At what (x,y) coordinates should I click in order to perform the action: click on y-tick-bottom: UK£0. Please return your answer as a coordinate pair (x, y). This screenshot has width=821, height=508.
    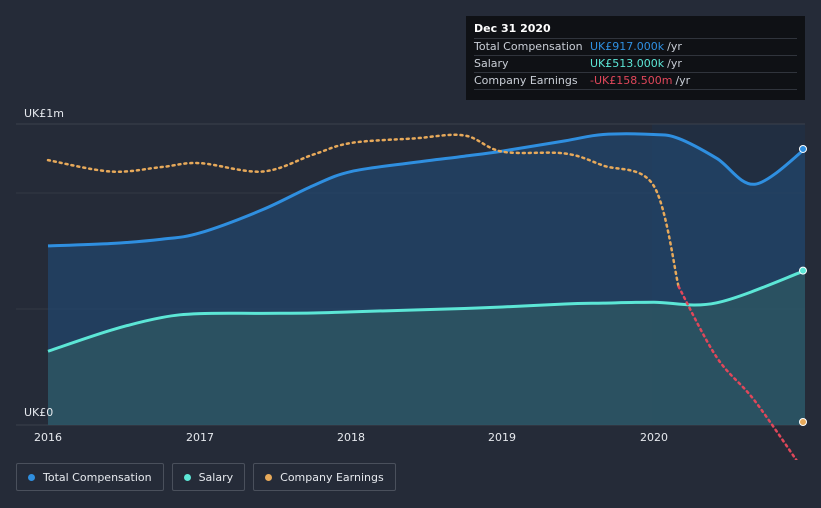
    Looking at the image, I should click on (38, 412).